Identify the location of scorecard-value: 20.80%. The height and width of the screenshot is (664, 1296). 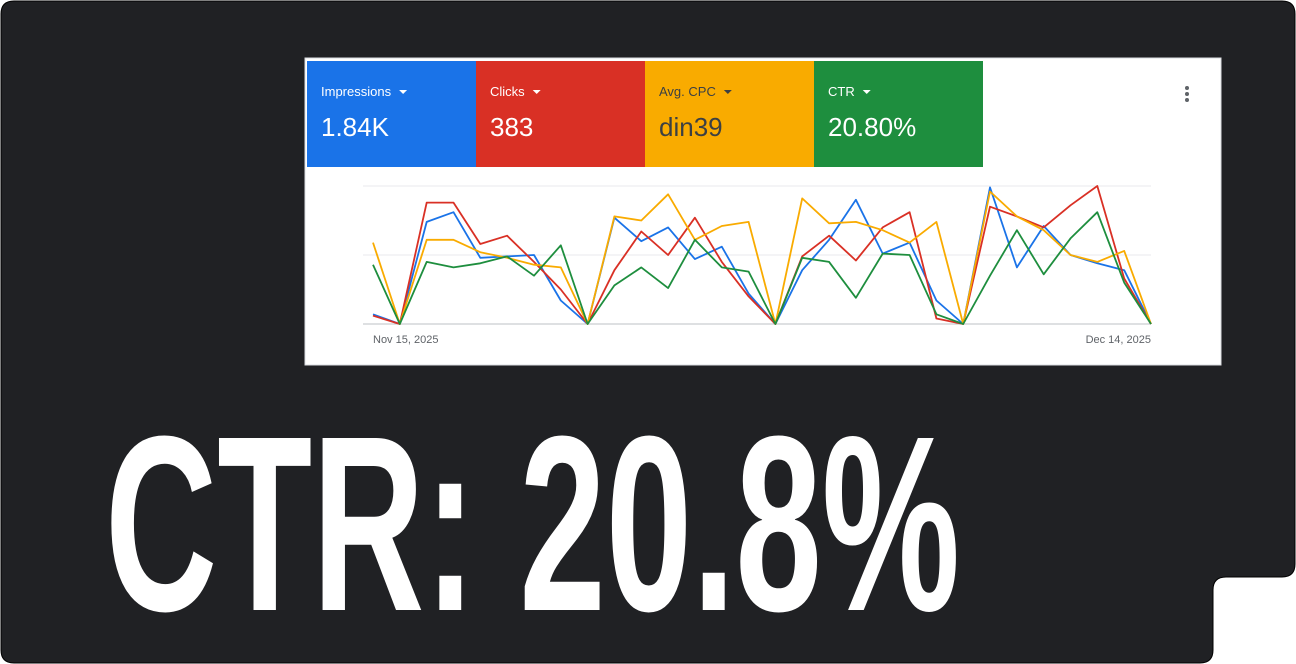
(872, 127).